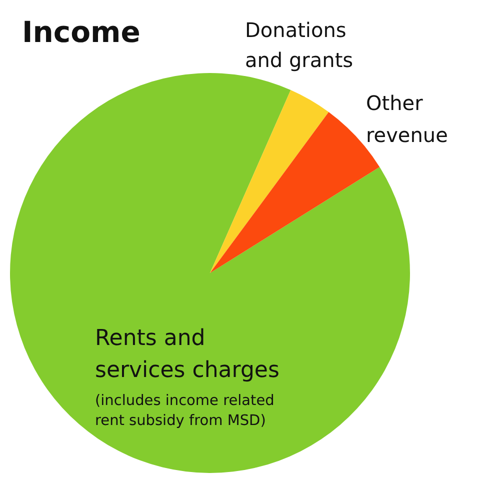 The height and width of the screenshot is (477, 479). Describe the element at coordinates (299, 45) in the screenshot. I see `slice-label: Donations and grants` at that location.